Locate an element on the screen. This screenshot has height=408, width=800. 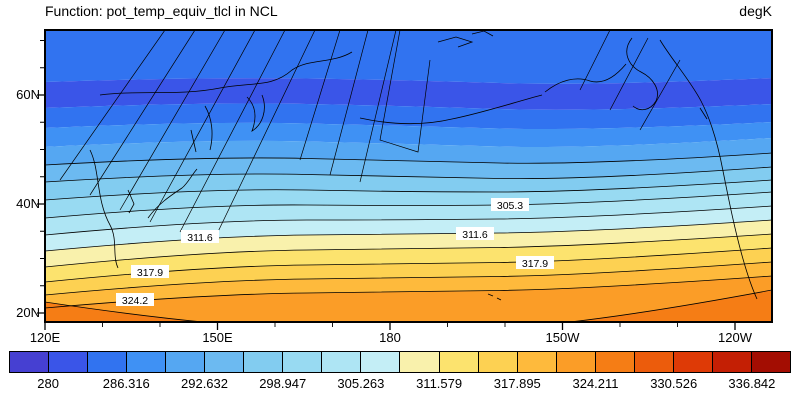
contour-label-group: 305.3 311.6 311.6 317.9 317.9 324.2 is located at coordinates (335, 252).